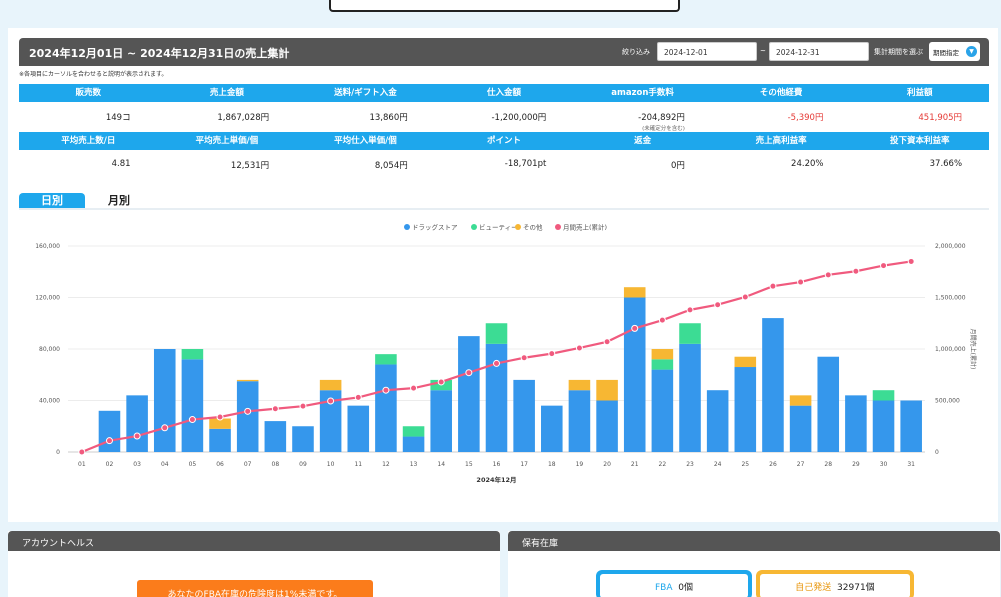  Describe the element at coordinates (856, 588) in the screenshot. I see `self-ship-value: 32971個` at that location.